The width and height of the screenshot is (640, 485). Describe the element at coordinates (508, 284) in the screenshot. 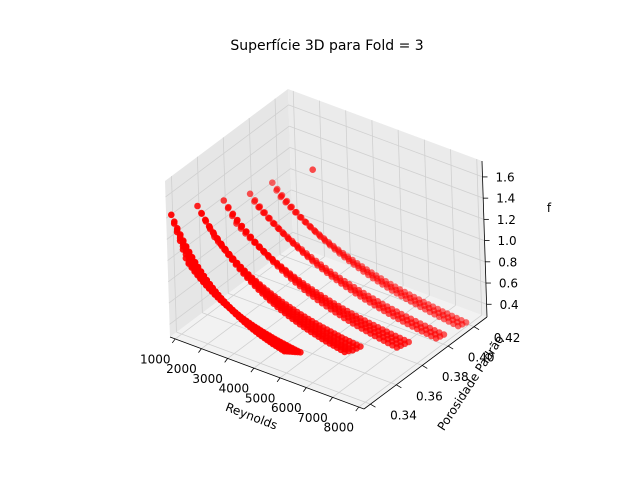

I see `z-tick-label: 0.6` at that location.